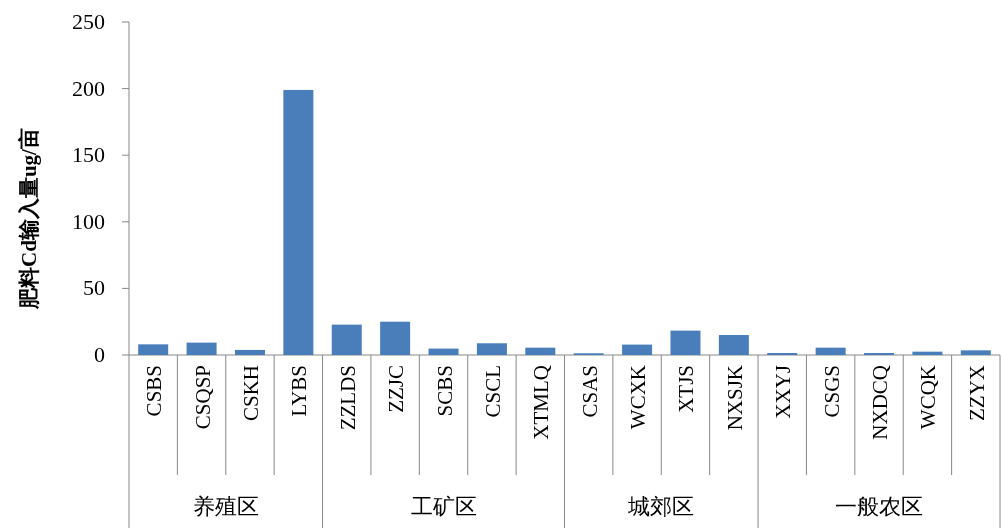 Image resolution: width=1002 pixels, height=528 pixels. I want to click on x-tick-label: NXDCQ, so click(880, 402).